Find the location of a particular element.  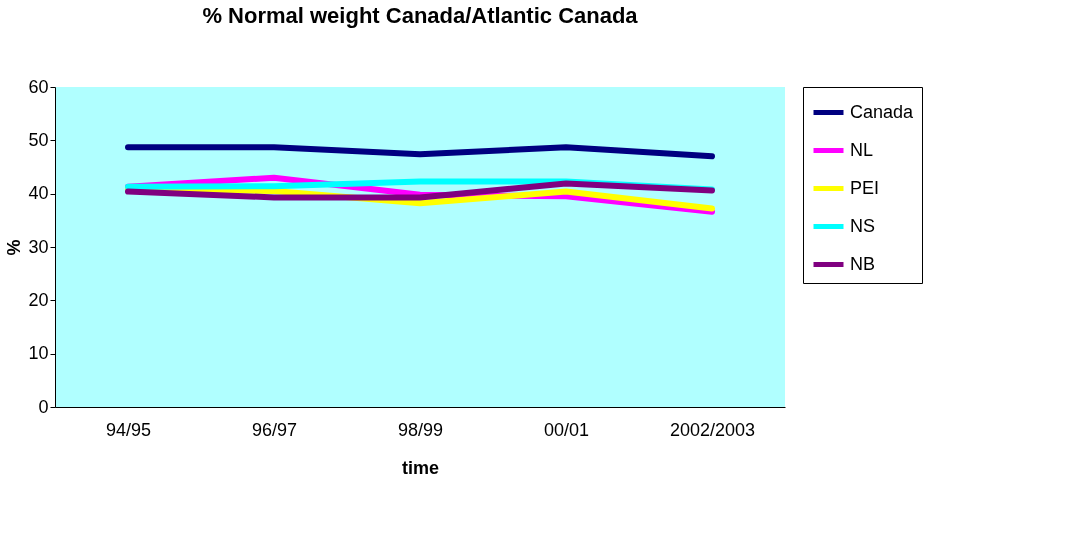

y-tick-label: 60 is located at coordinates (38, 86).